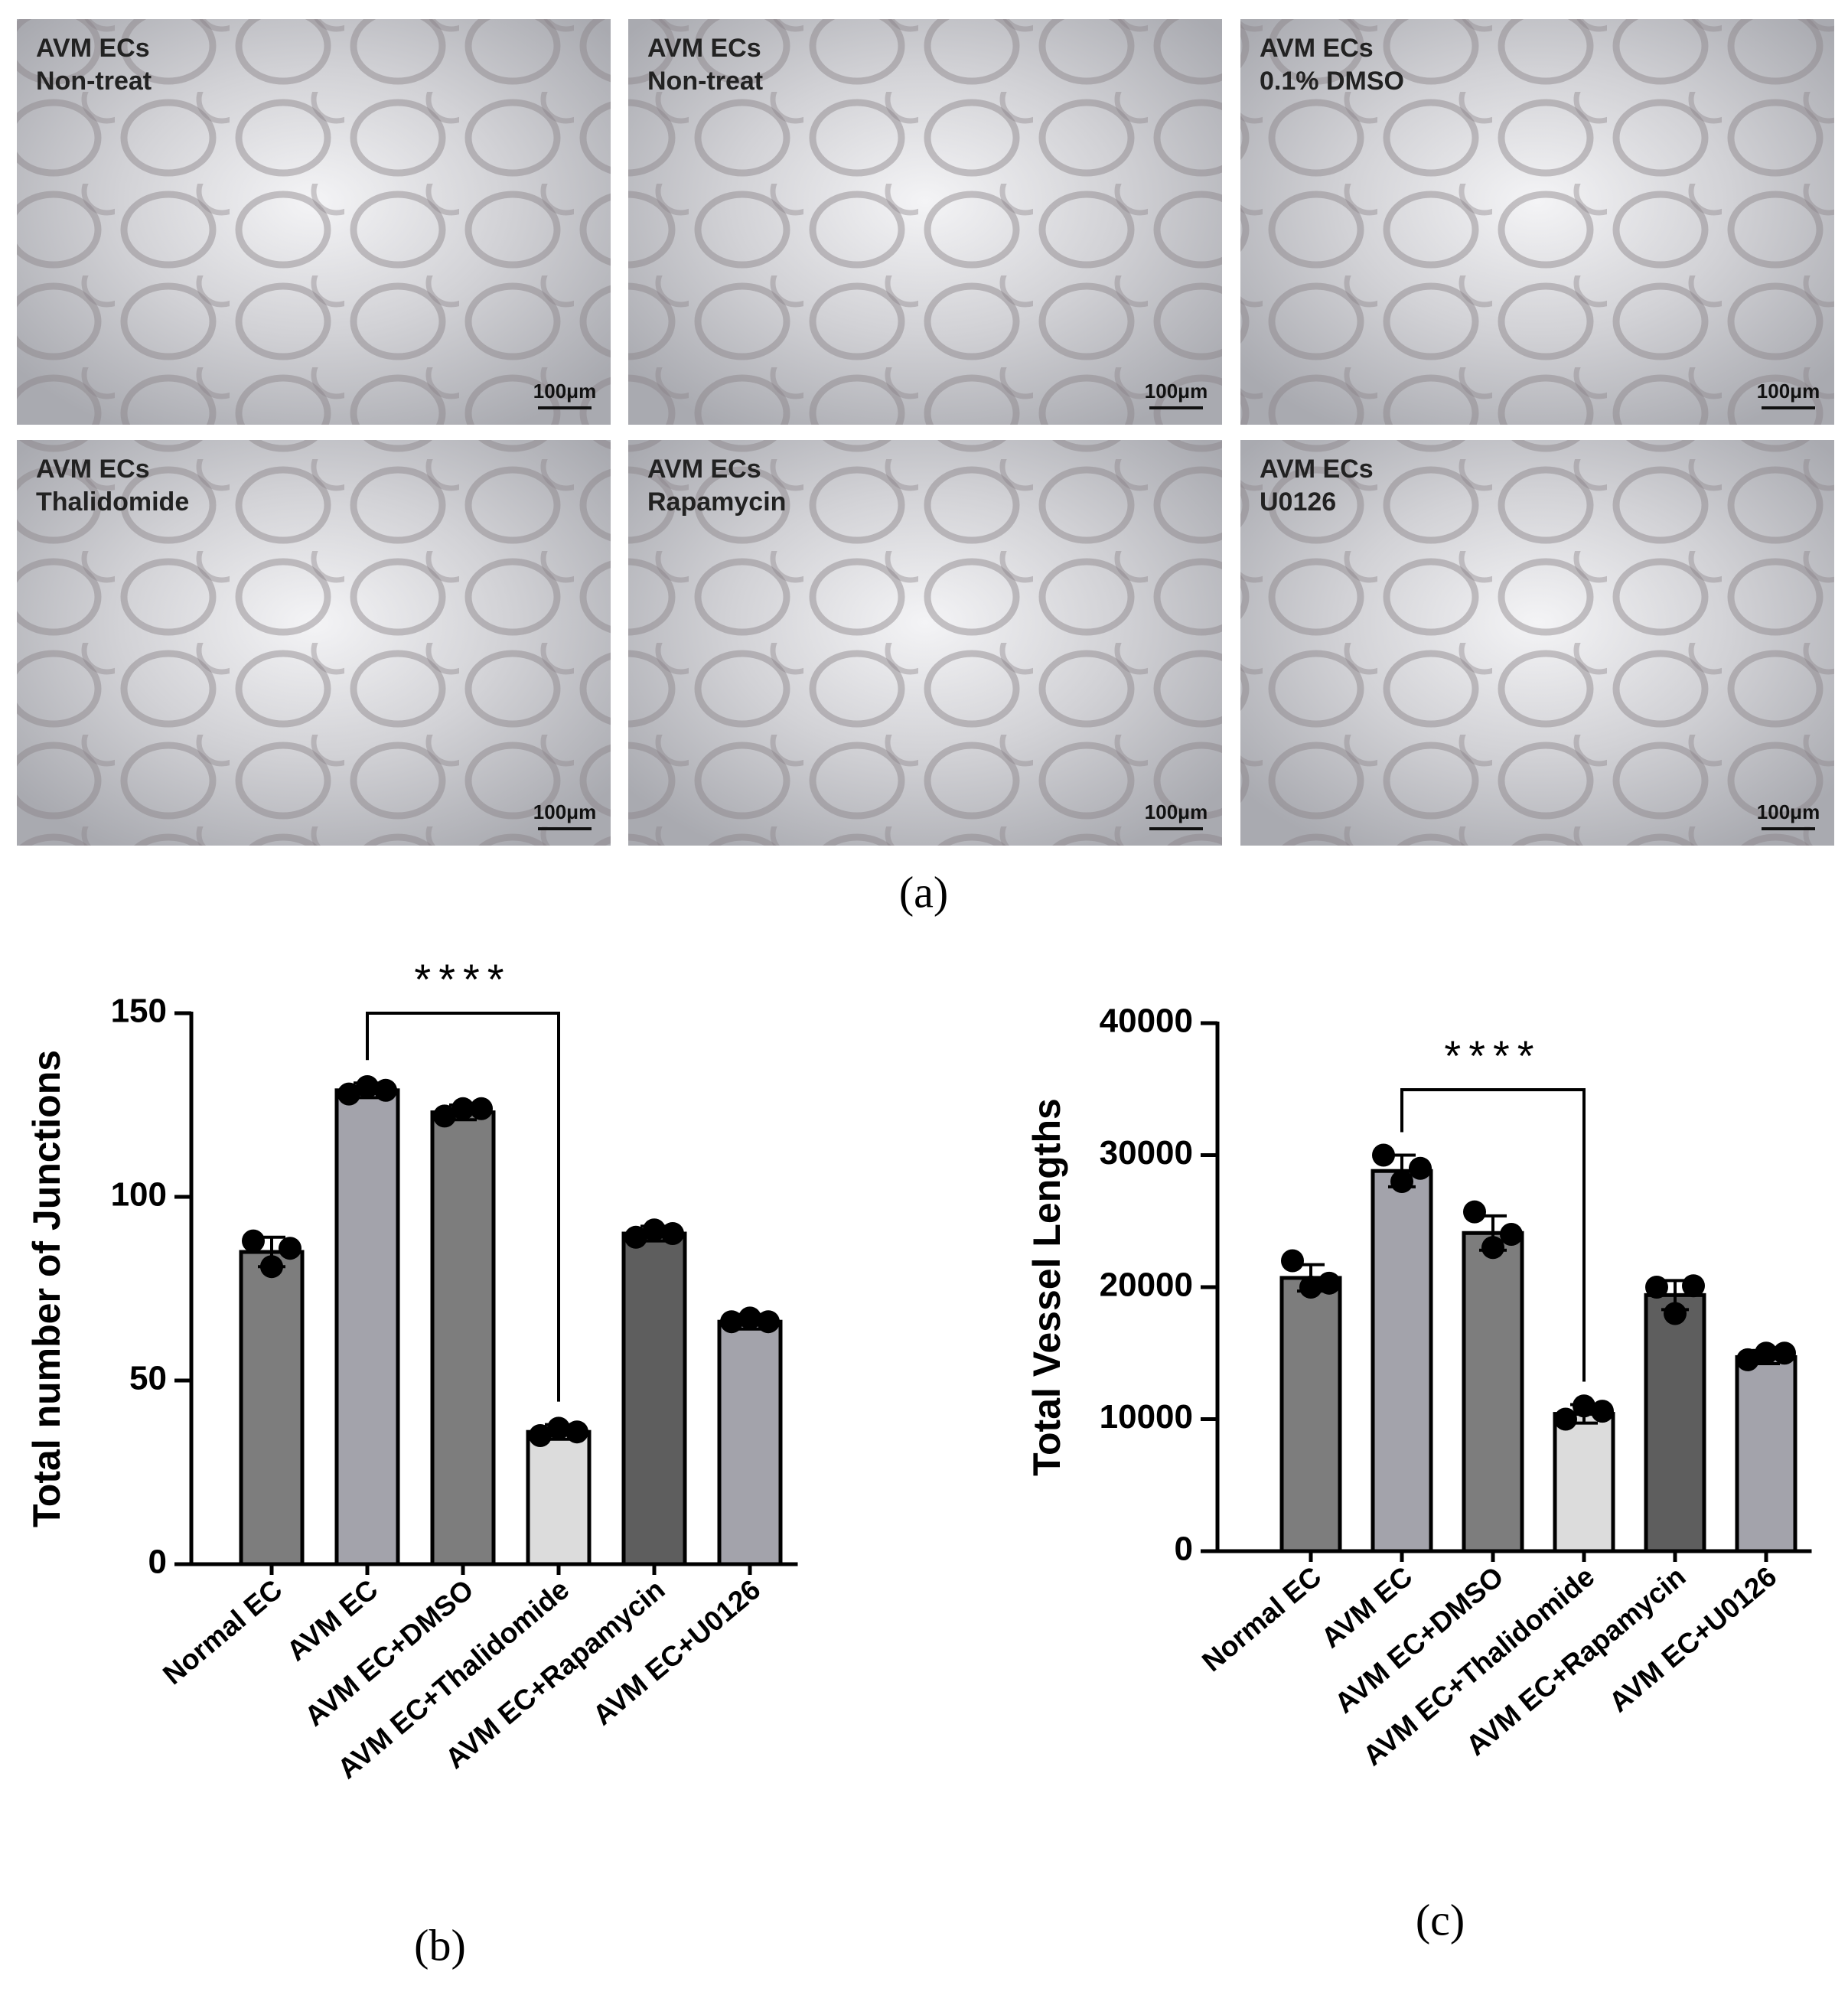  I want to click on micrograph: AVM ECs 0.1% DMSO 100μm, so click(1537, 222).